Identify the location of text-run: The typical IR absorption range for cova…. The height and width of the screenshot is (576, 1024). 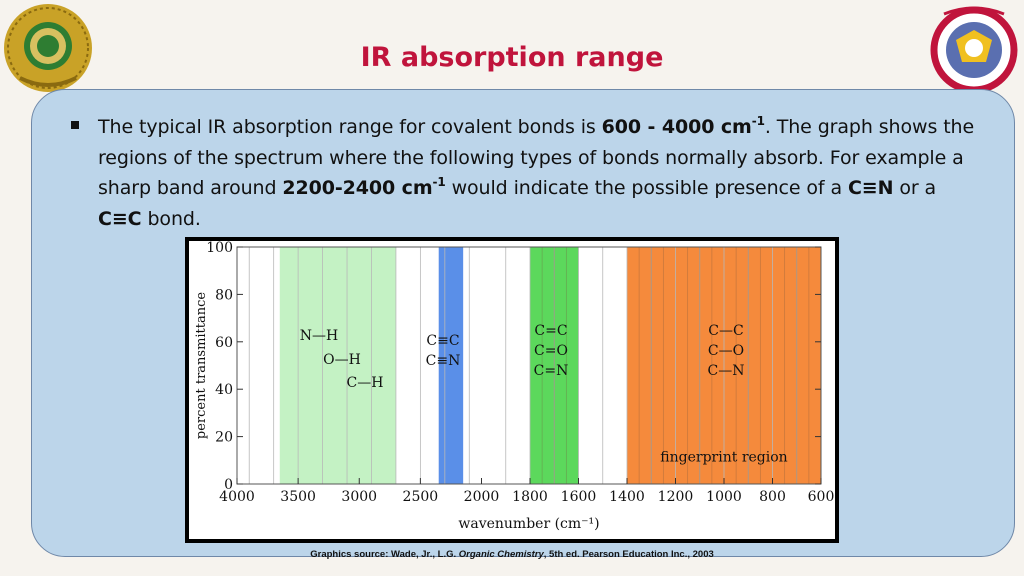
(350, 127).